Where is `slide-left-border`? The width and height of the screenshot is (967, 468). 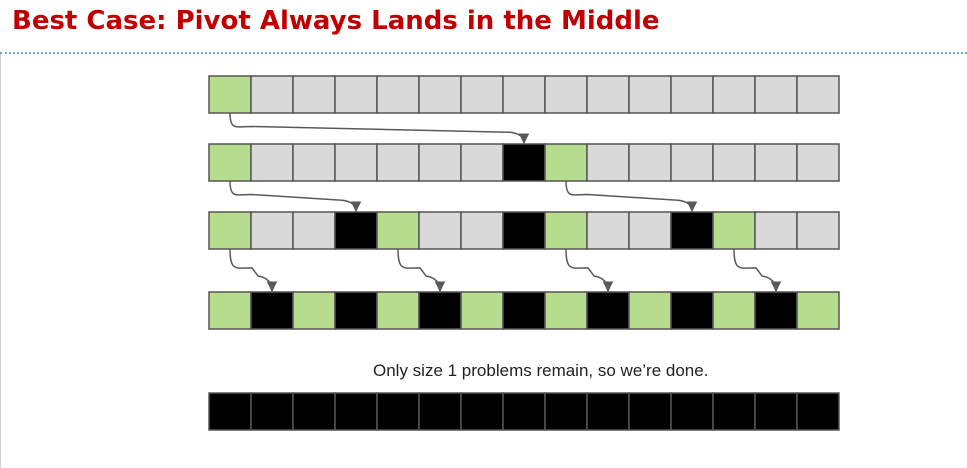 slide-left-border is located at coordinates (0, 261).